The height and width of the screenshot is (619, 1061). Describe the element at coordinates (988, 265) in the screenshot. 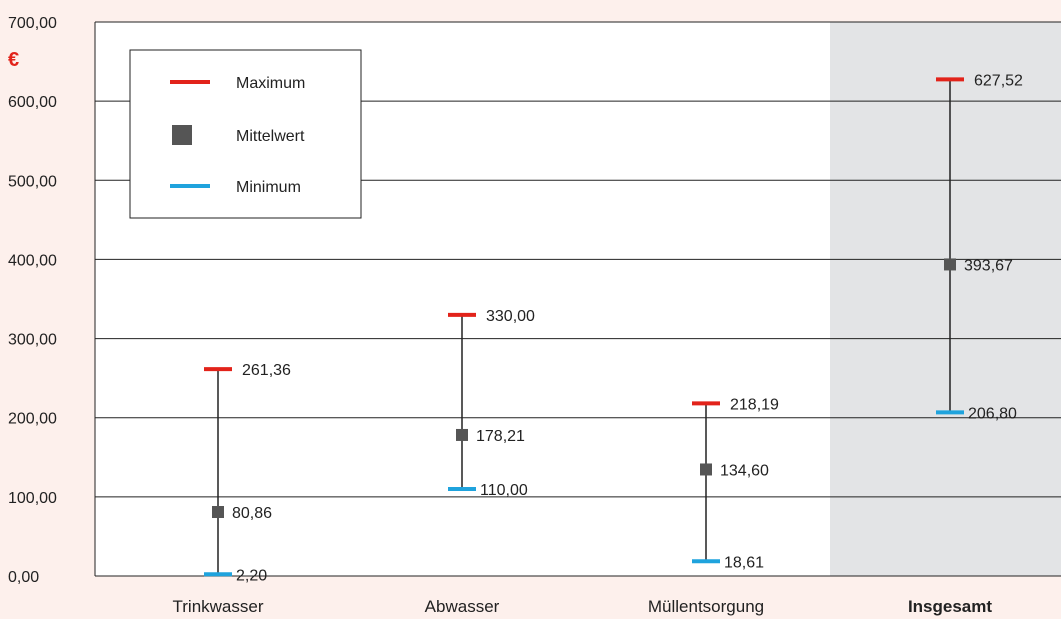

I see `mittelwert-value-label: 393,67` at that location.